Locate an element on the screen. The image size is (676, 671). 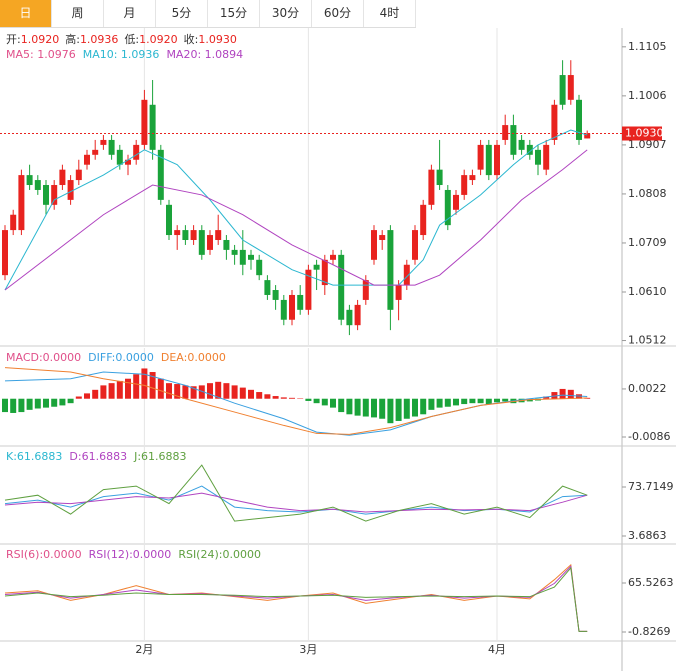
legend-item: D:61.6883 is located at coordinates (98, 456).